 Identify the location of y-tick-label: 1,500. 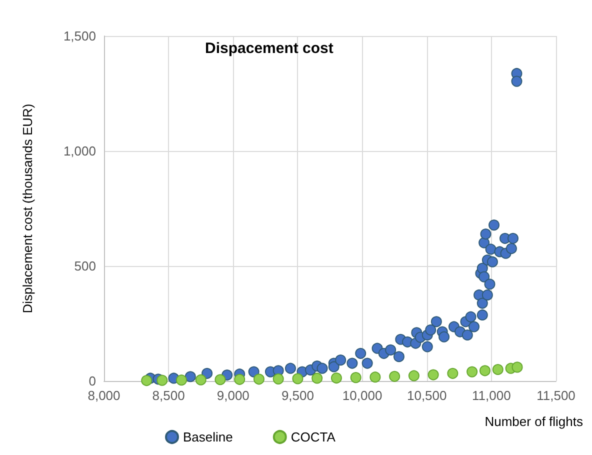
(79, 36).